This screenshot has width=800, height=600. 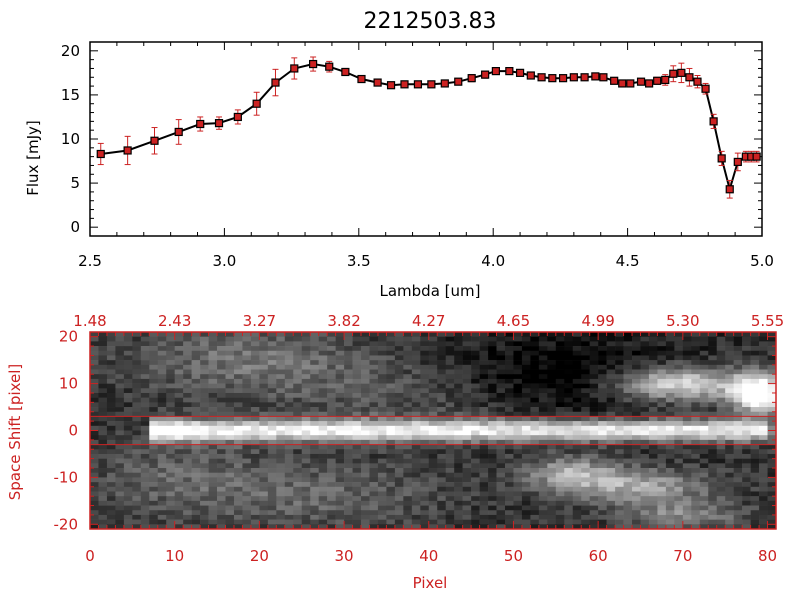 What do you see at coordinates (259, 556) in the screenshot?
I see `image-x-tick-label: 20` at bounding box center [259, 556].